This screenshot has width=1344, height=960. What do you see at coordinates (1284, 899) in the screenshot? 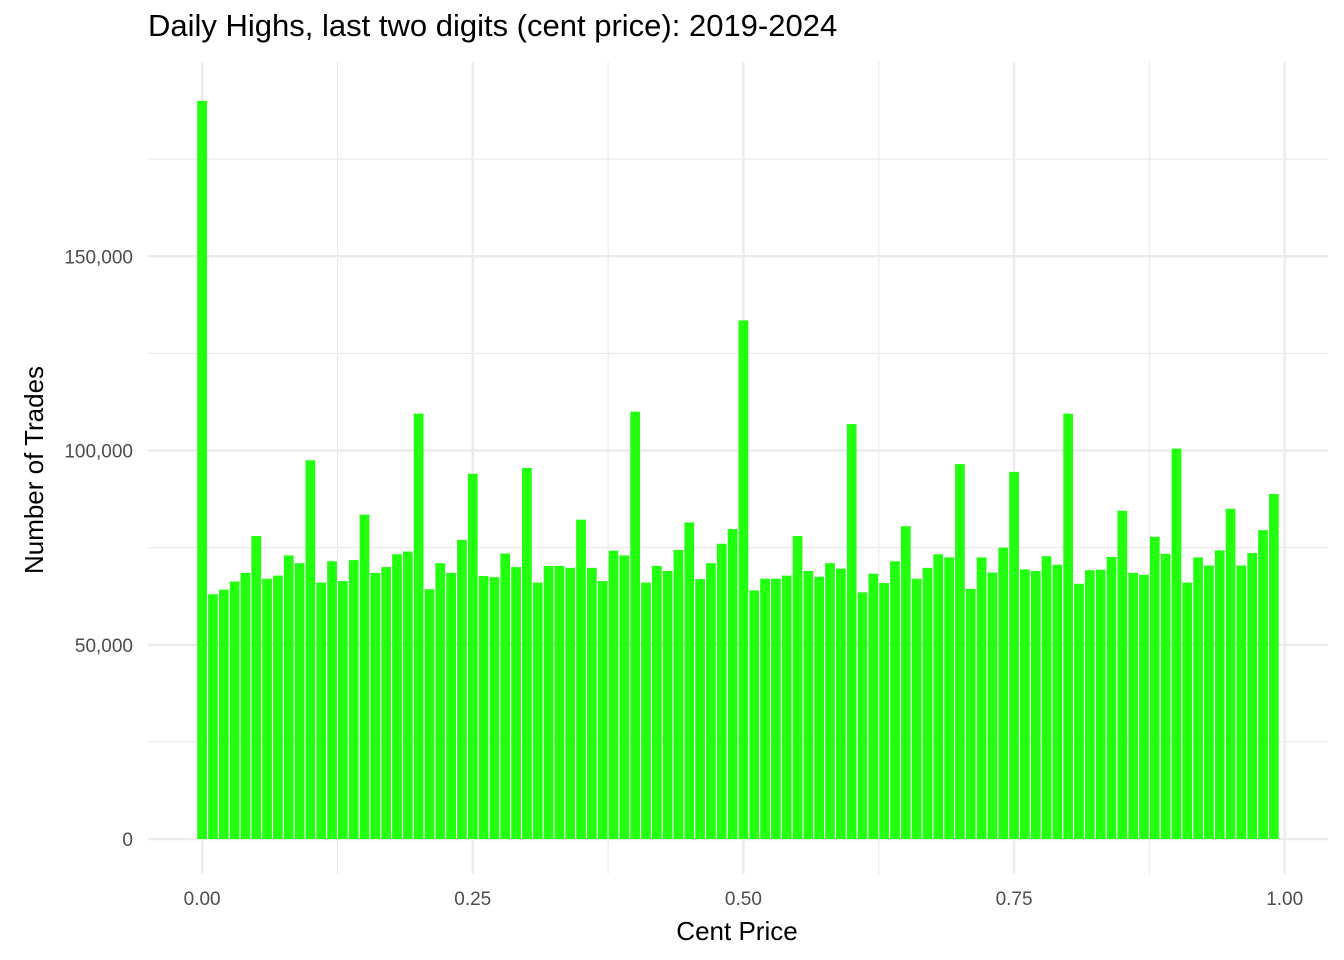
I see `x-tick-label: 1.00` at bounding box center [1284, 899].